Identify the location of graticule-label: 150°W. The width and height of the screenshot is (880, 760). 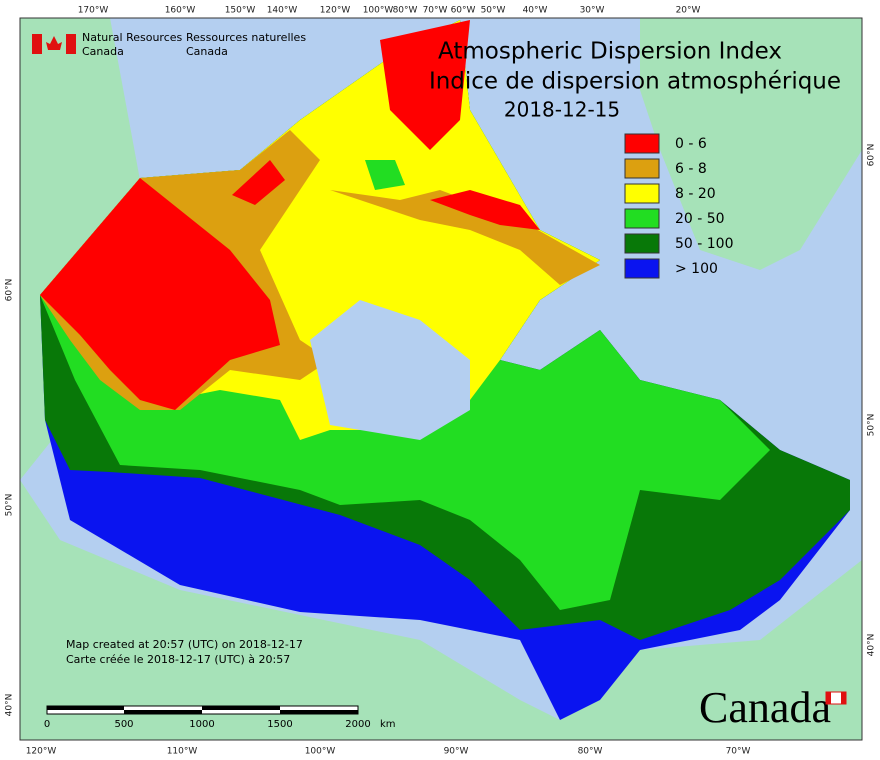
(240, 11).